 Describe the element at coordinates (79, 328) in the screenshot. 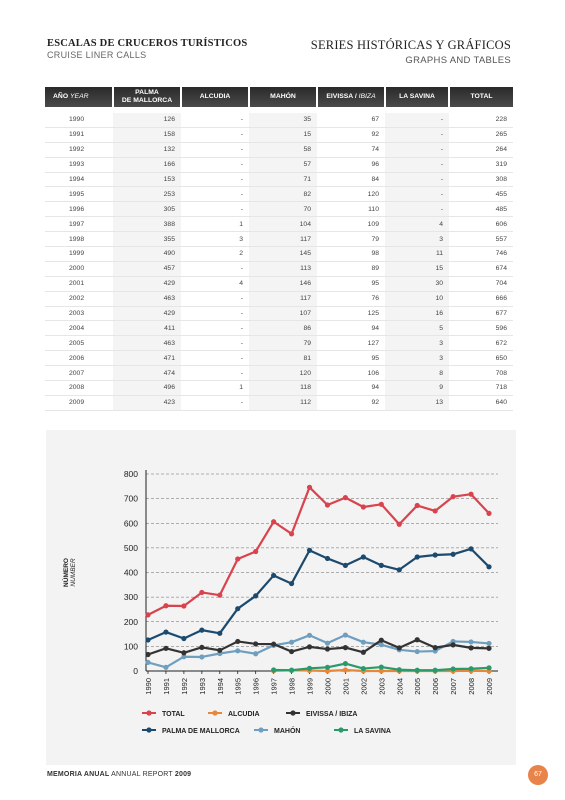

I see `table-cell: 2004` at that location.